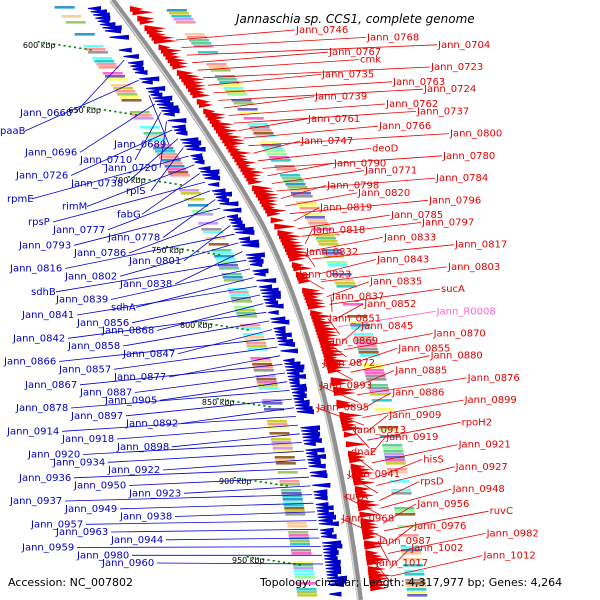 The width and height of the screenshot is (600, 600). Describe the element at coordinates (501, 511) in the screenshot. I see `gene-label-forward: ruvC` at that location.